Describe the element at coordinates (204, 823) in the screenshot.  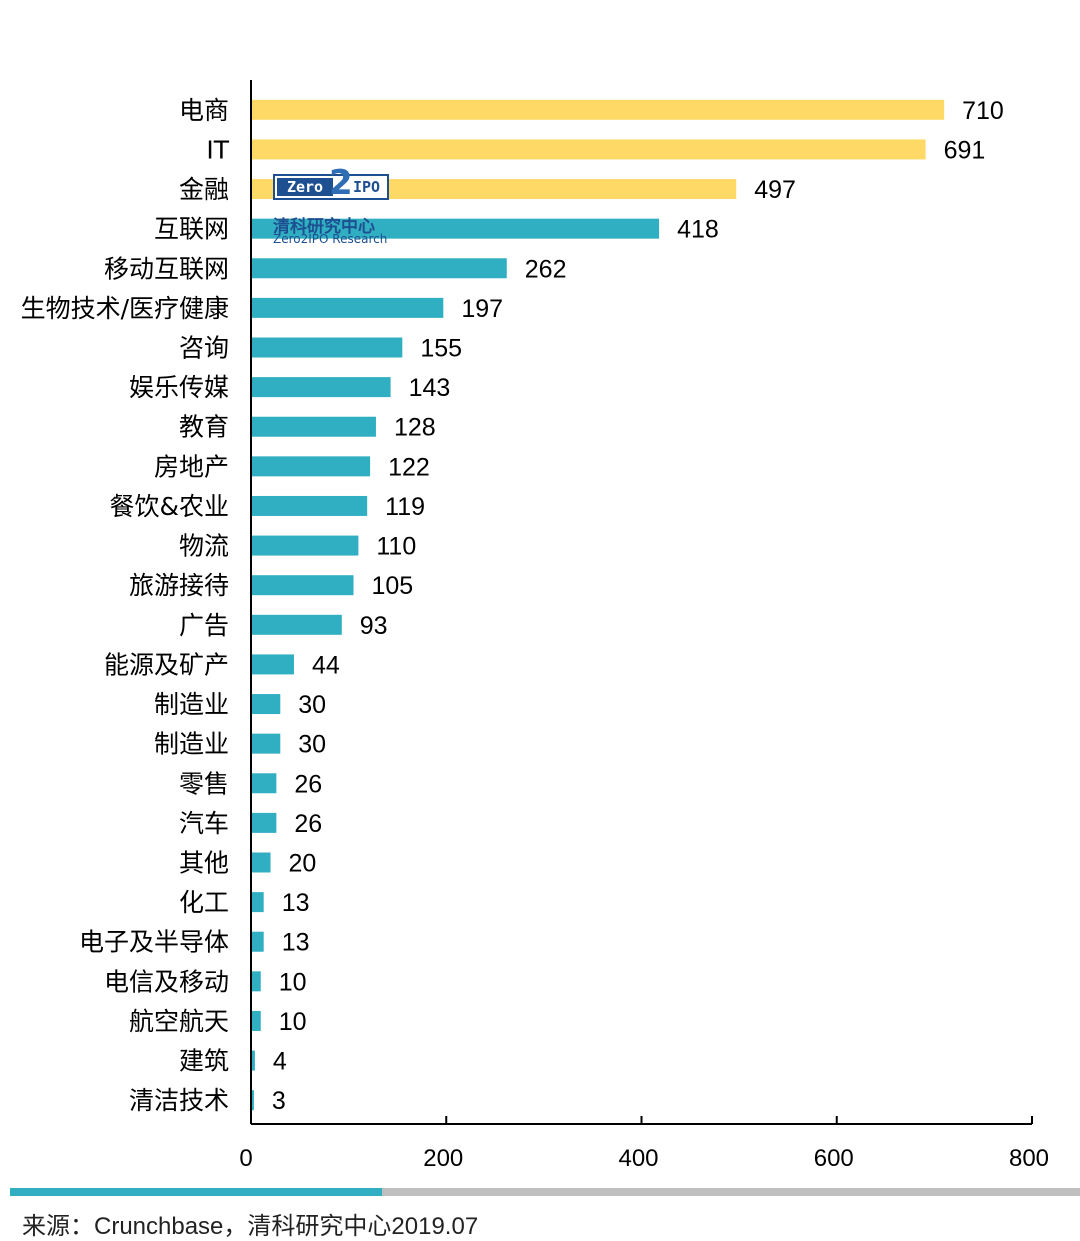
I see `category-label-18: 汽车` at that location.